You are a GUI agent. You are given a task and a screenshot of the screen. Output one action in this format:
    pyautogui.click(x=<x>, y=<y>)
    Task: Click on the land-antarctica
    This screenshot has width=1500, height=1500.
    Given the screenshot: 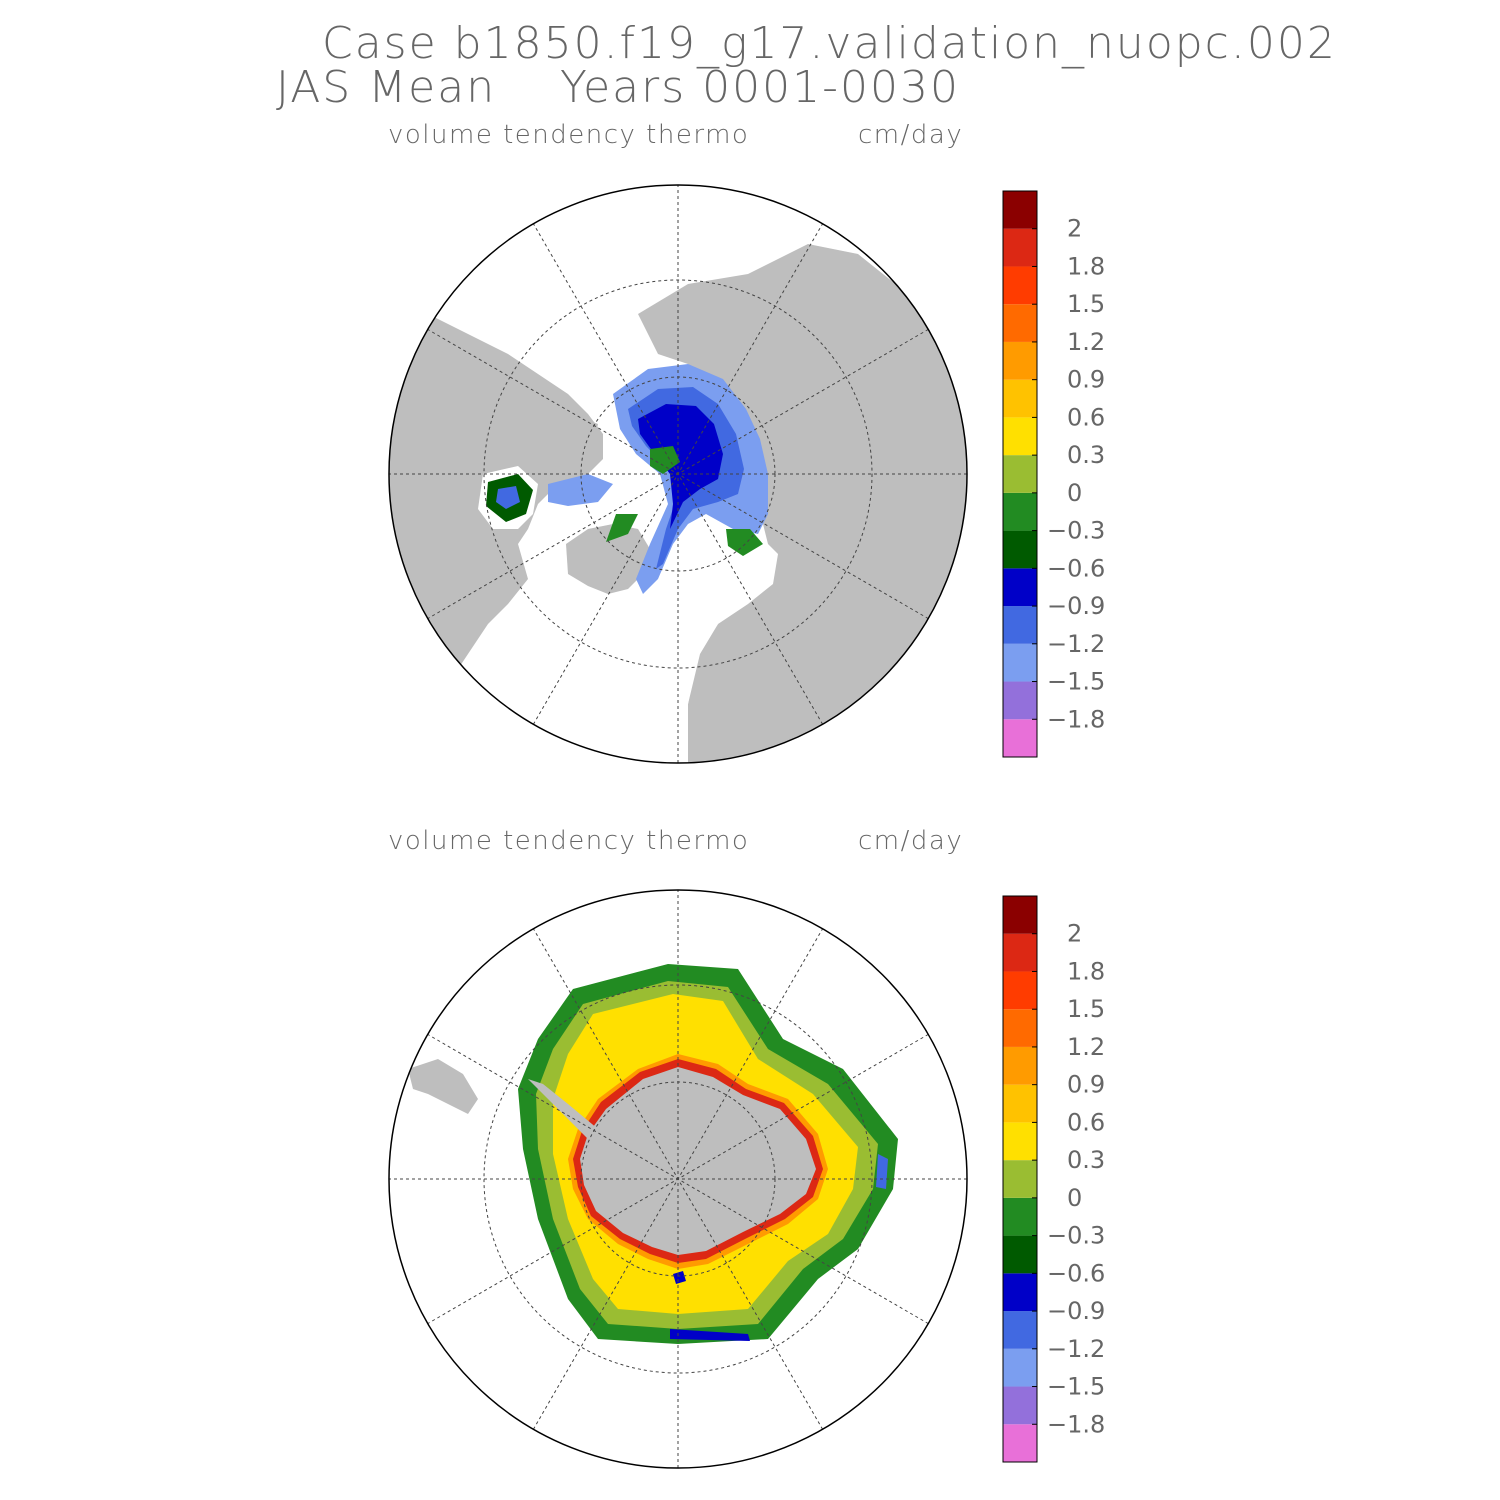 What is the action you would take?
    pyautogui.click(x=698, y=1161)
    